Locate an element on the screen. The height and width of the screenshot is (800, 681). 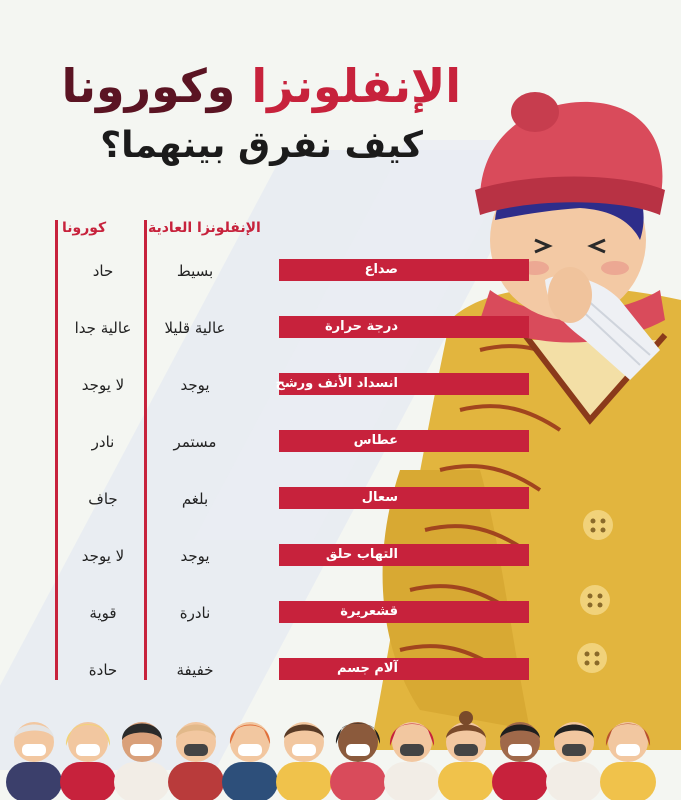
corona-column-header: كورونا is located at coordinates (84, 228).